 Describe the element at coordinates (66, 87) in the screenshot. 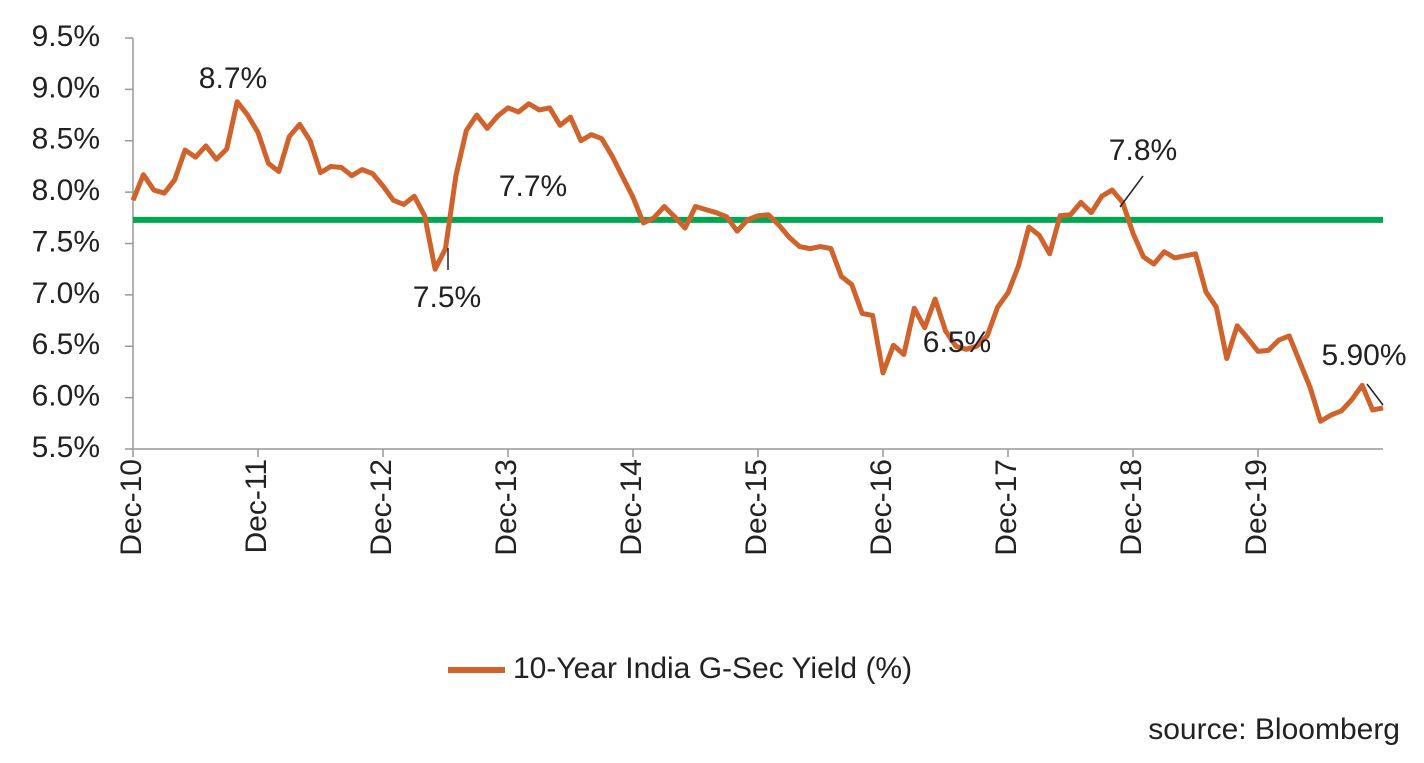

I see `y-tick-label: 9.0%` at that location.